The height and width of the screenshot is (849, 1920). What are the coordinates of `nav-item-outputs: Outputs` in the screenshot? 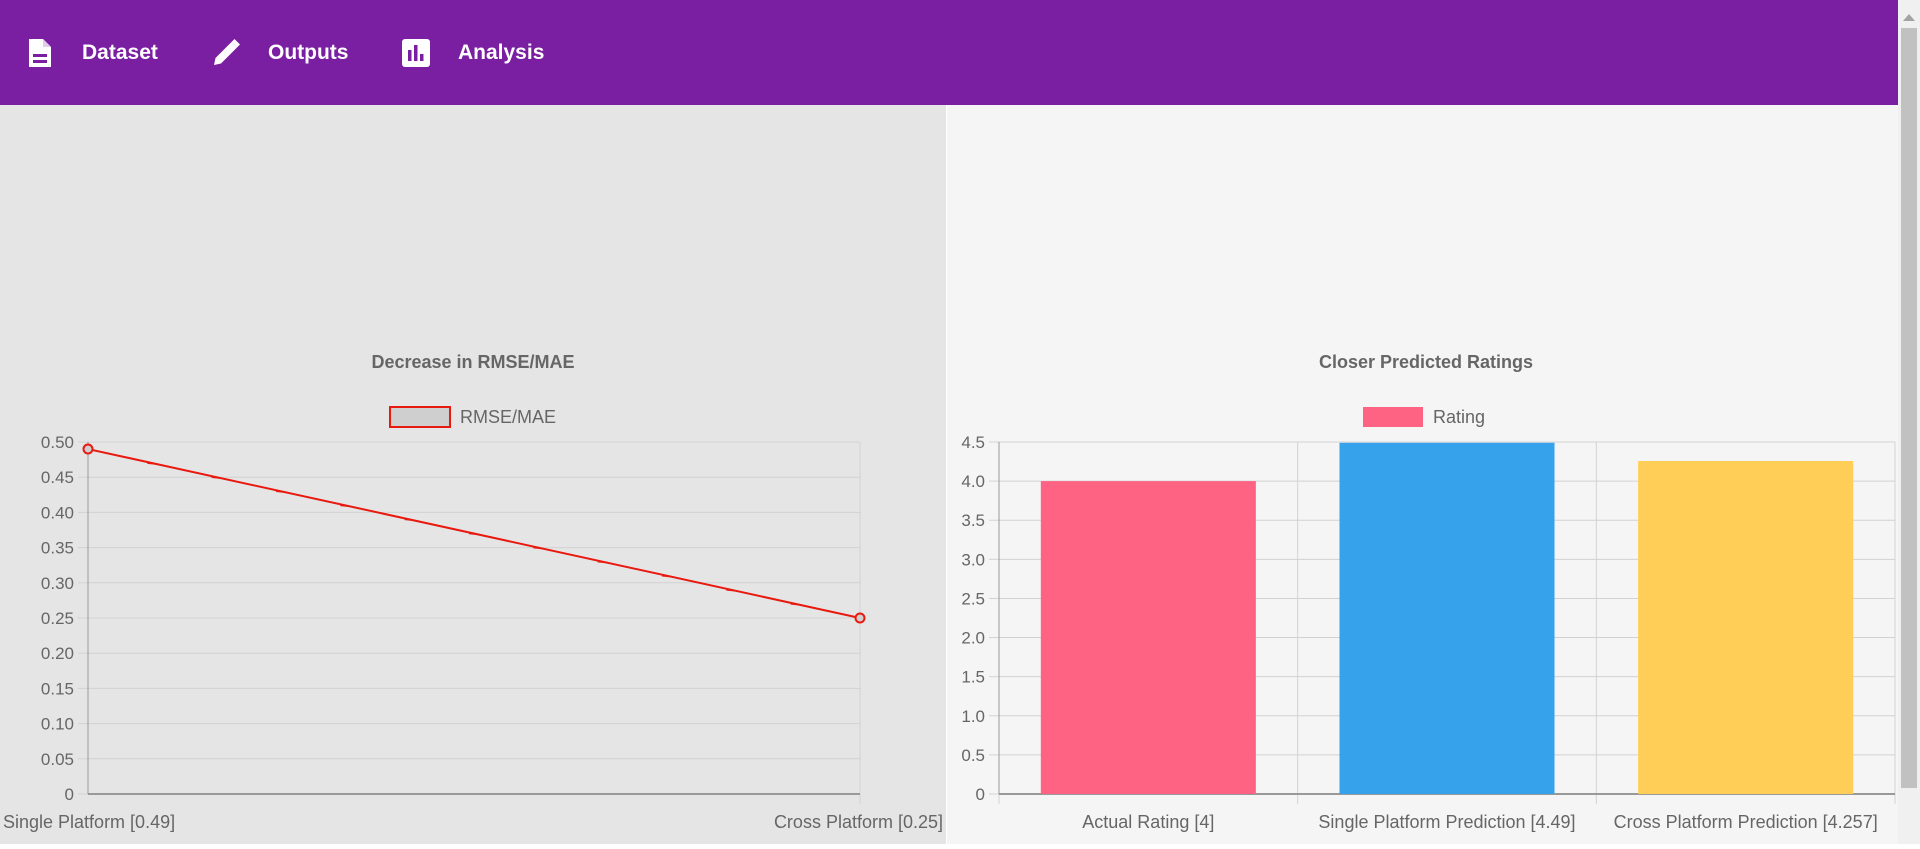 It's located at (279, 52).